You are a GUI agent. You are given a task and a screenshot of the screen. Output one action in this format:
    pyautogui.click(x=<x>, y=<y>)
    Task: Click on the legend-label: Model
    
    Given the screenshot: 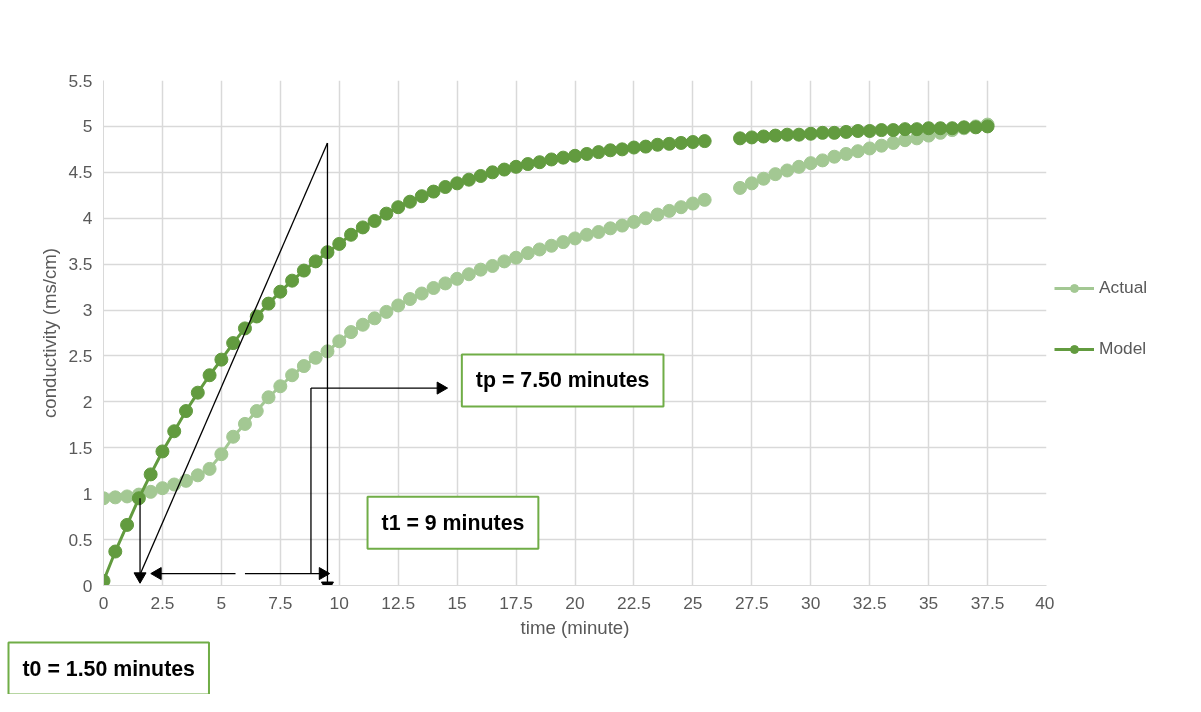 What is the action you would take?
    pyautogui.click(x=1123, y=348)
    